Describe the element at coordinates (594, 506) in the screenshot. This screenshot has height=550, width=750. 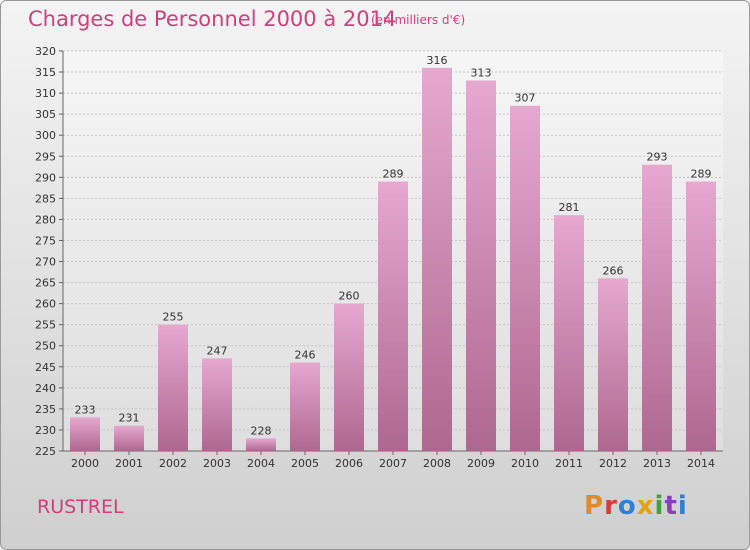
I see `logo-letter: P` at that location.